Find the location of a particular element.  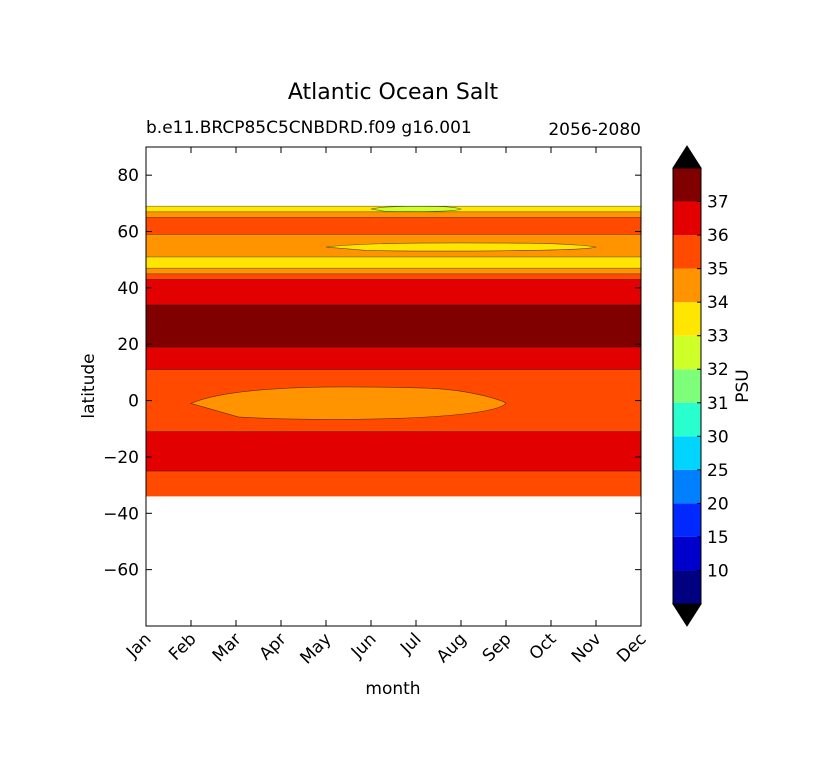

colorbar-tick-label: 32 is located at coordinates (718, 370).